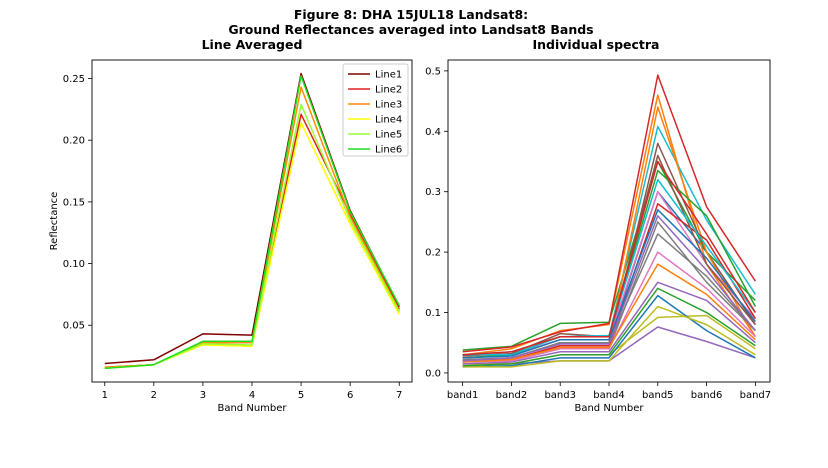 Image resolution: width=828 pixels, height=468 pixels. I want to click on x-tick-label: 6, so click(350, 395).